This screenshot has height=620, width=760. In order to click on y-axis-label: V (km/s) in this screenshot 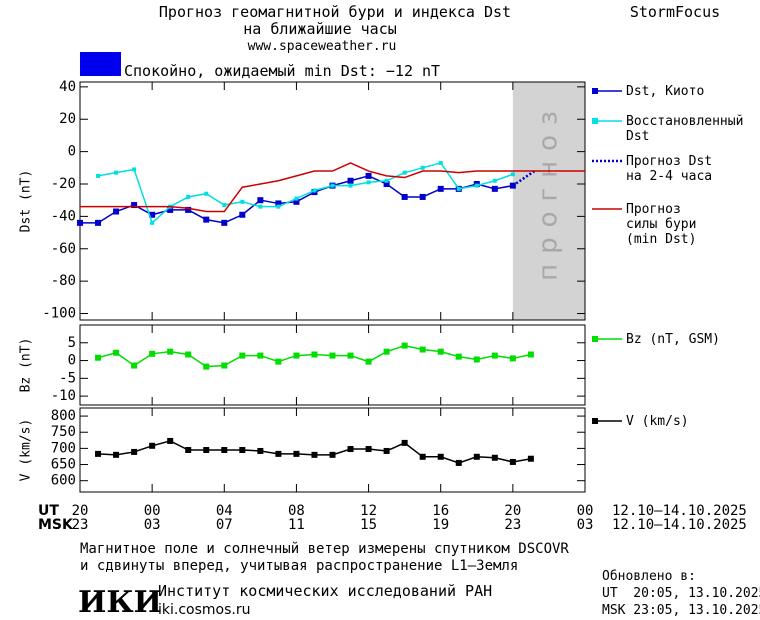, I will do `click(26, 450)`.